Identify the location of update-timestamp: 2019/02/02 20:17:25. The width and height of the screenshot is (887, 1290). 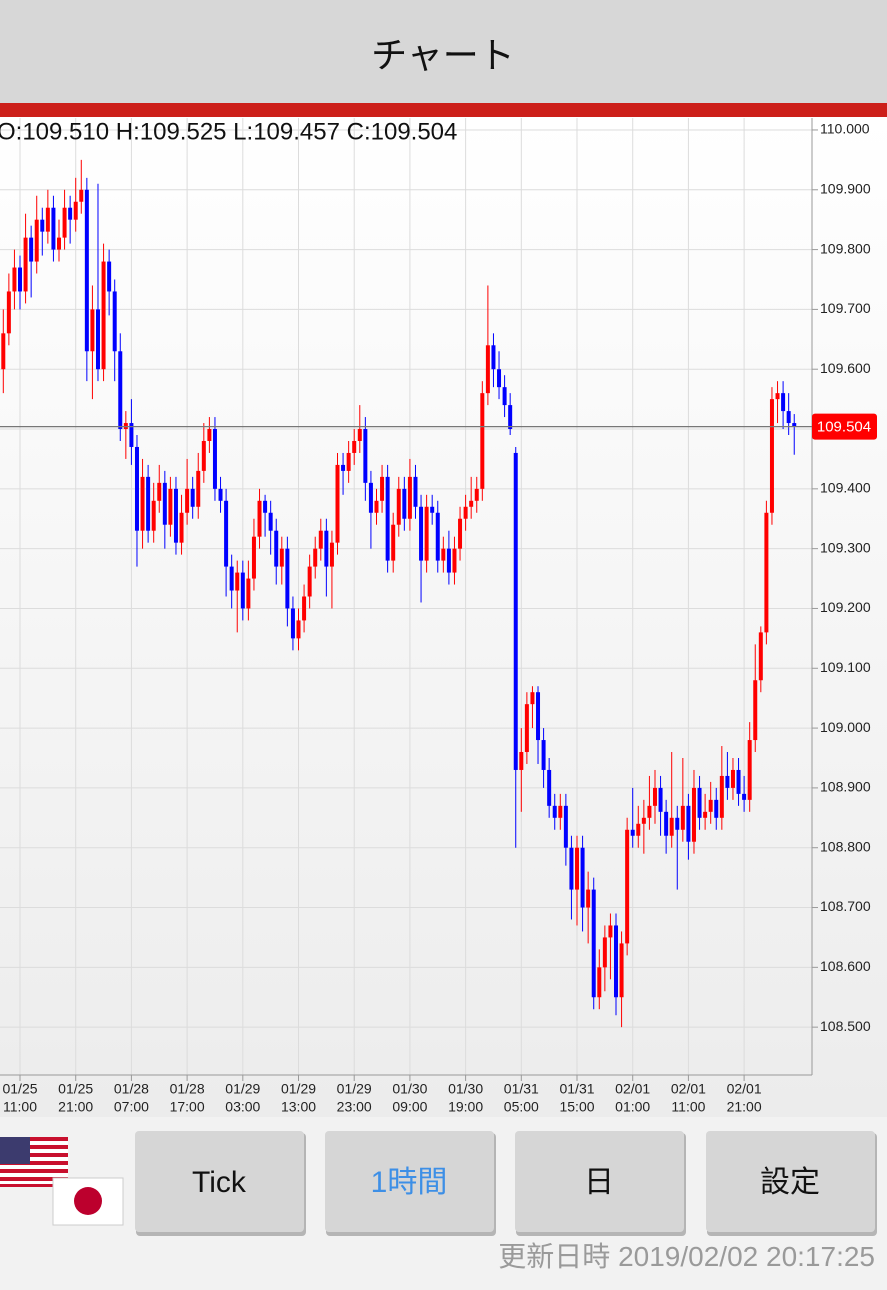
(746, 1256).